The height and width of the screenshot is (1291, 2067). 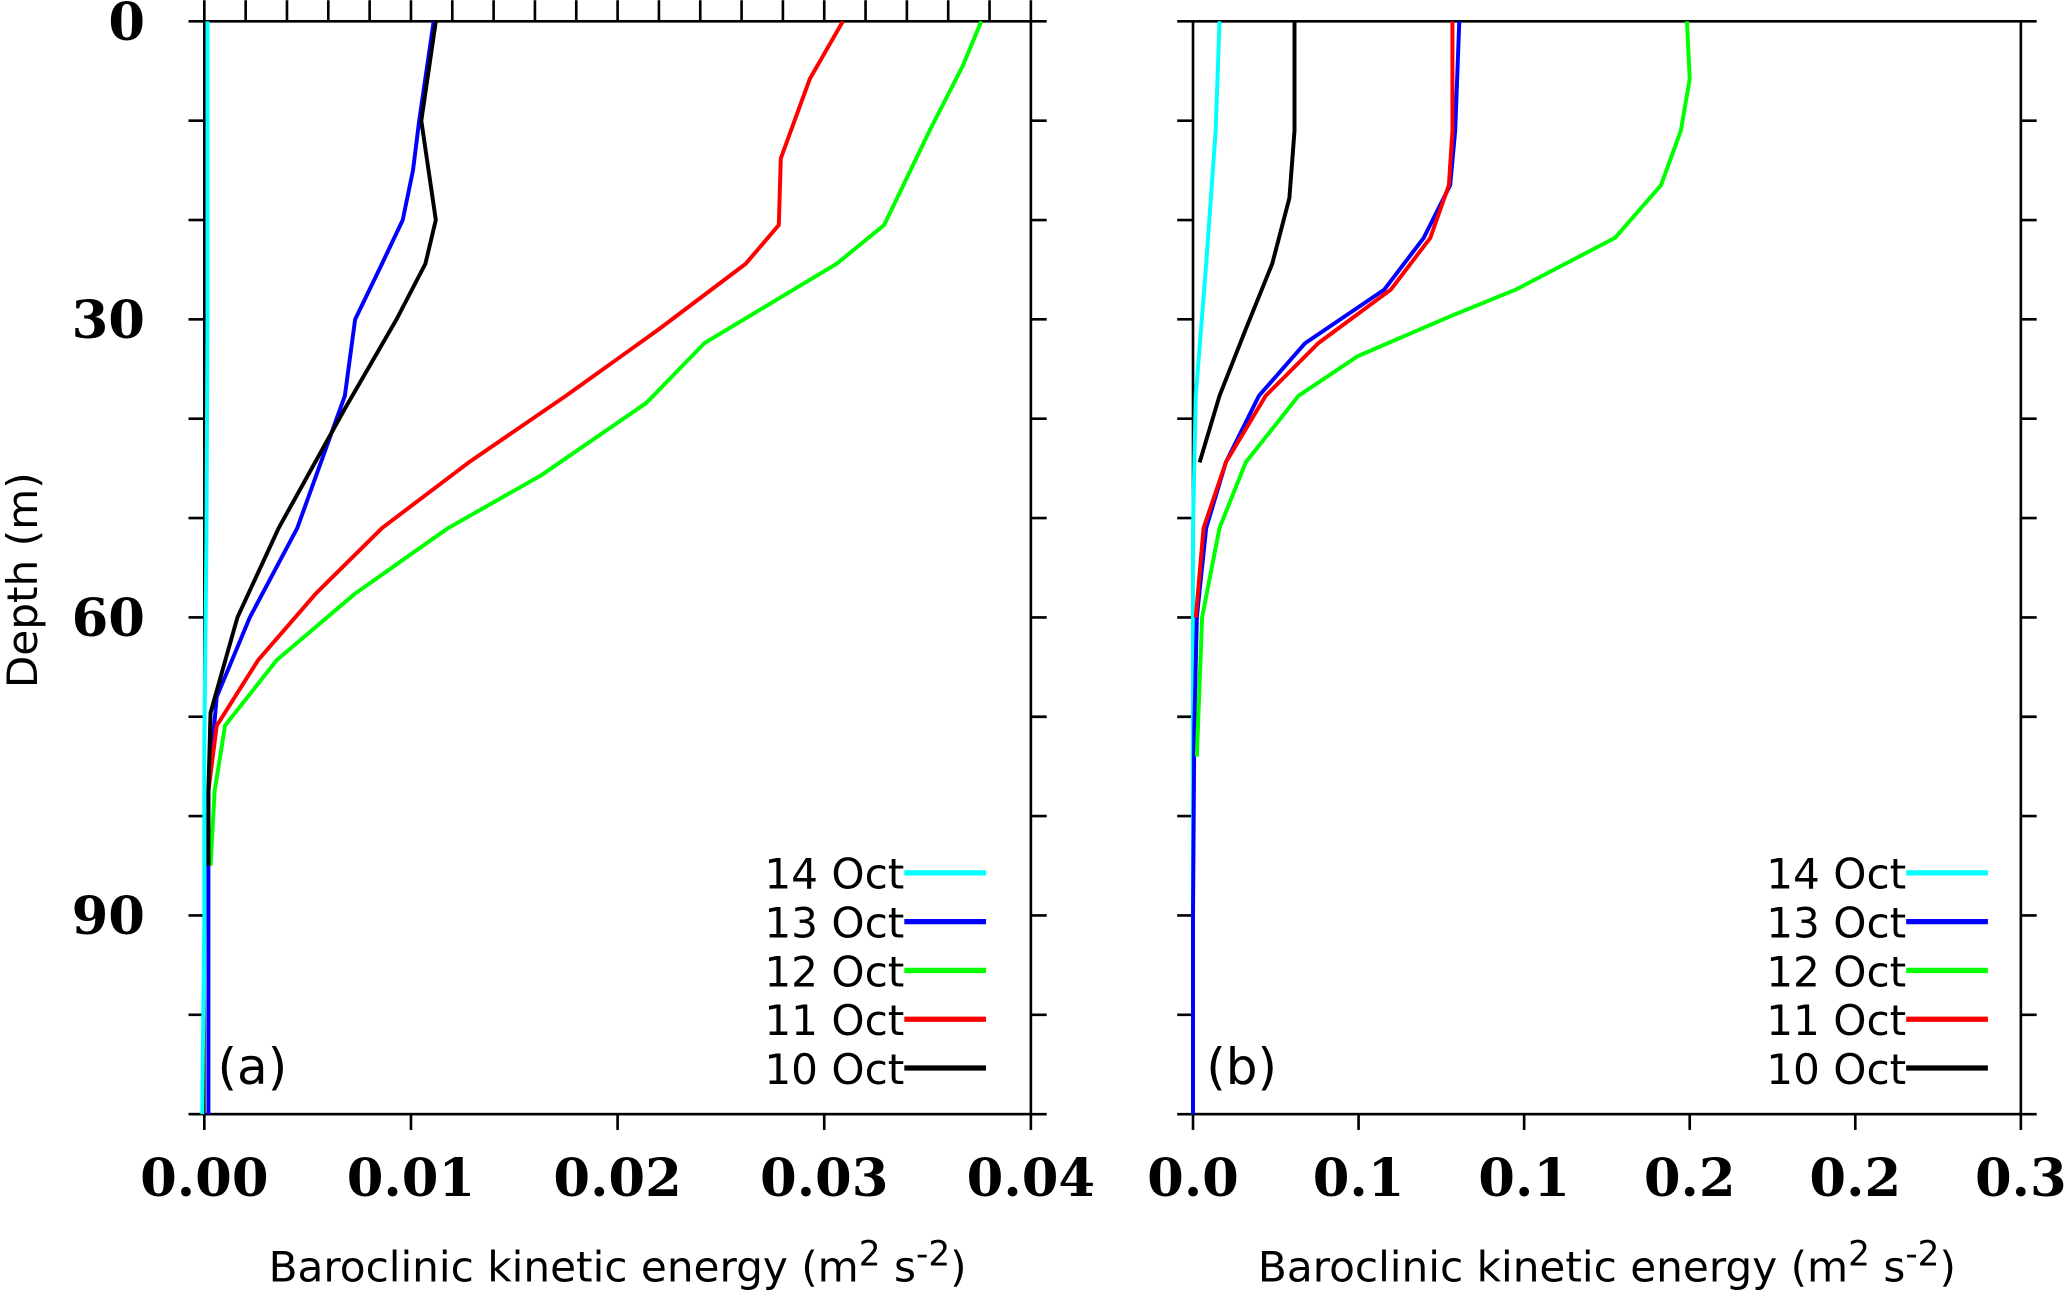 I want to click on x-tick-label: 0.04, so click(x=1031, y=1178).